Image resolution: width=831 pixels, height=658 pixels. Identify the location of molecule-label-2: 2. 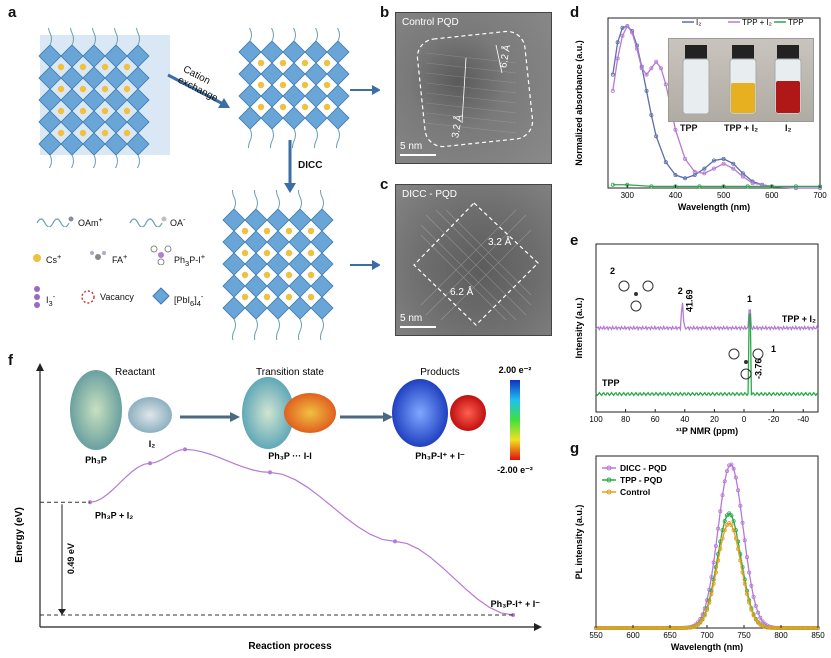
(612, 271).